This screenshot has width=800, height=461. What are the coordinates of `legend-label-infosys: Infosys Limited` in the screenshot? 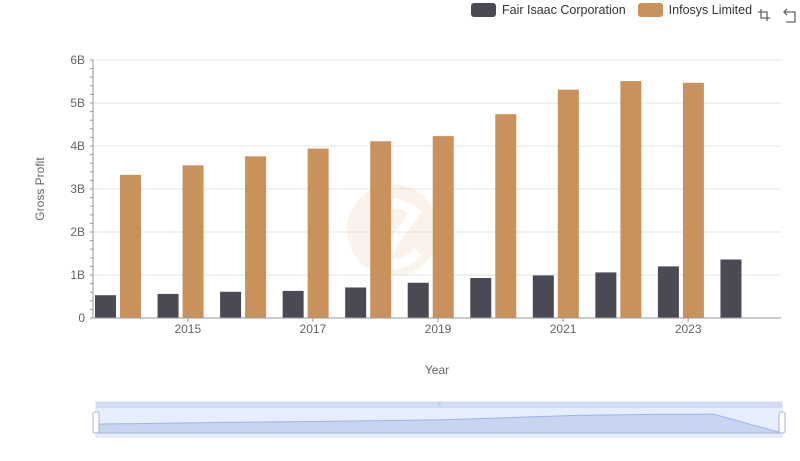 It's located at (710, 10).